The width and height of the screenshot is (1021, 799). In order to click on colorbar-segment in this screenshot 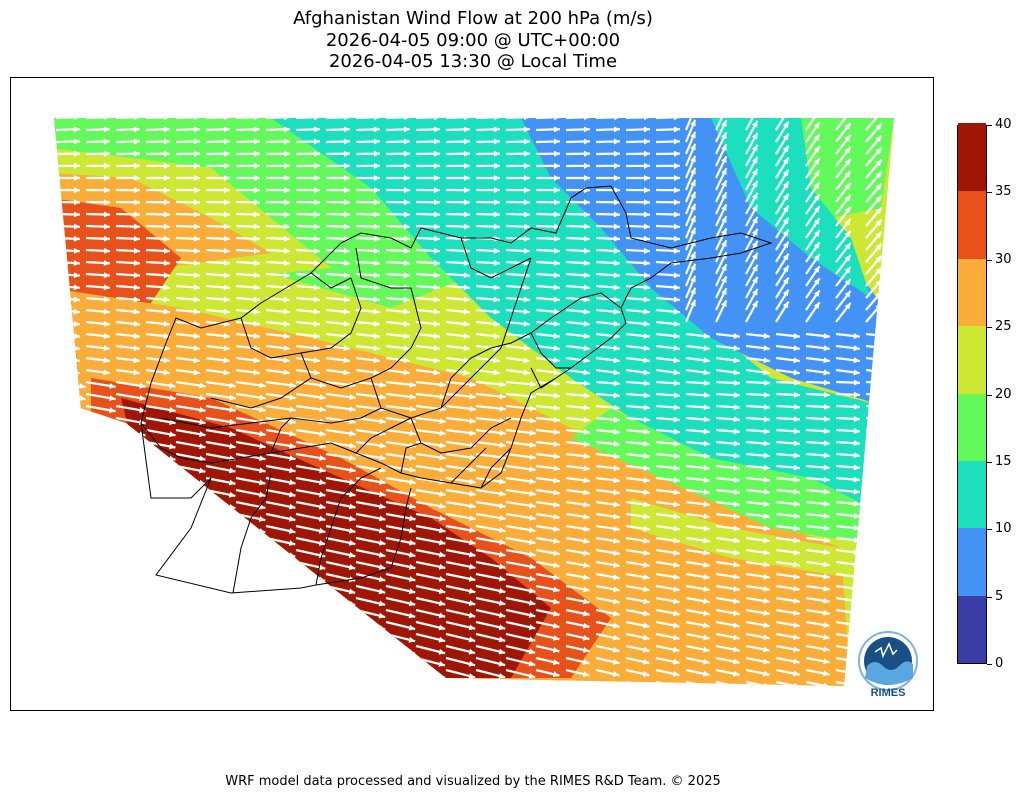, I will do `click(972, 561)`.